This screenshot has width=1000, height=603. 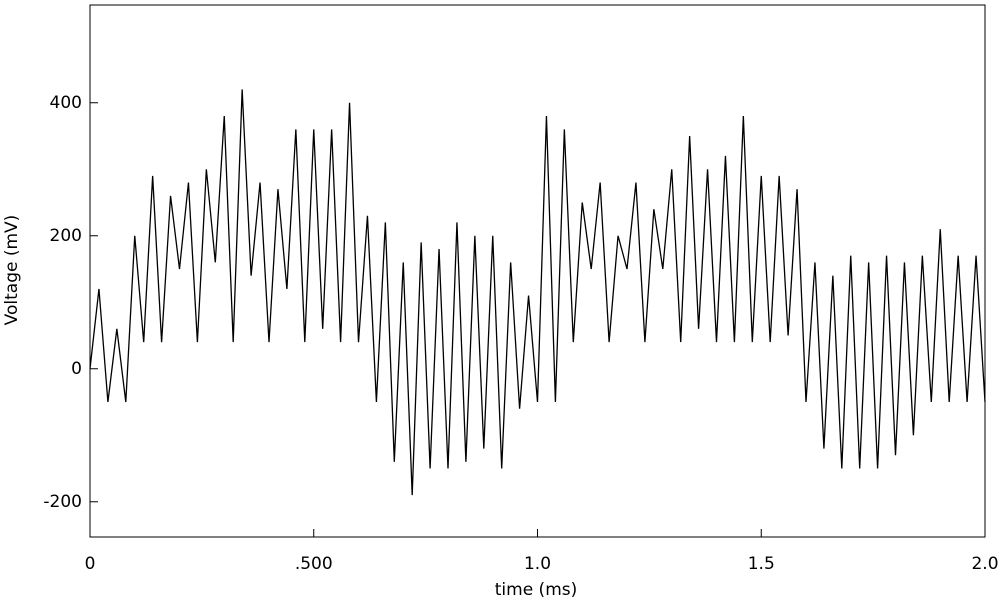 I want to click on x-tick-label: .500, so click(x=314, y=564).